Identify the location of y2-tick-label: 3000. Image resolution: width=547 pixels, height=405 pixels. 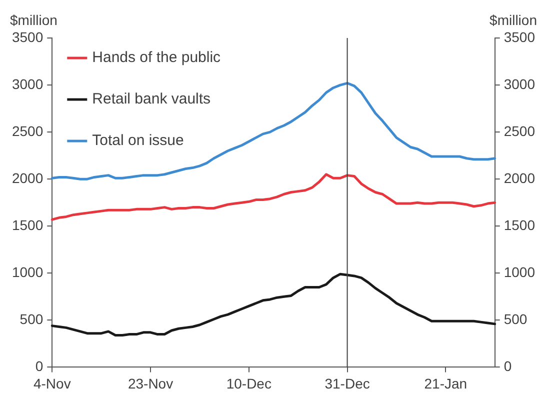
(520, 84).